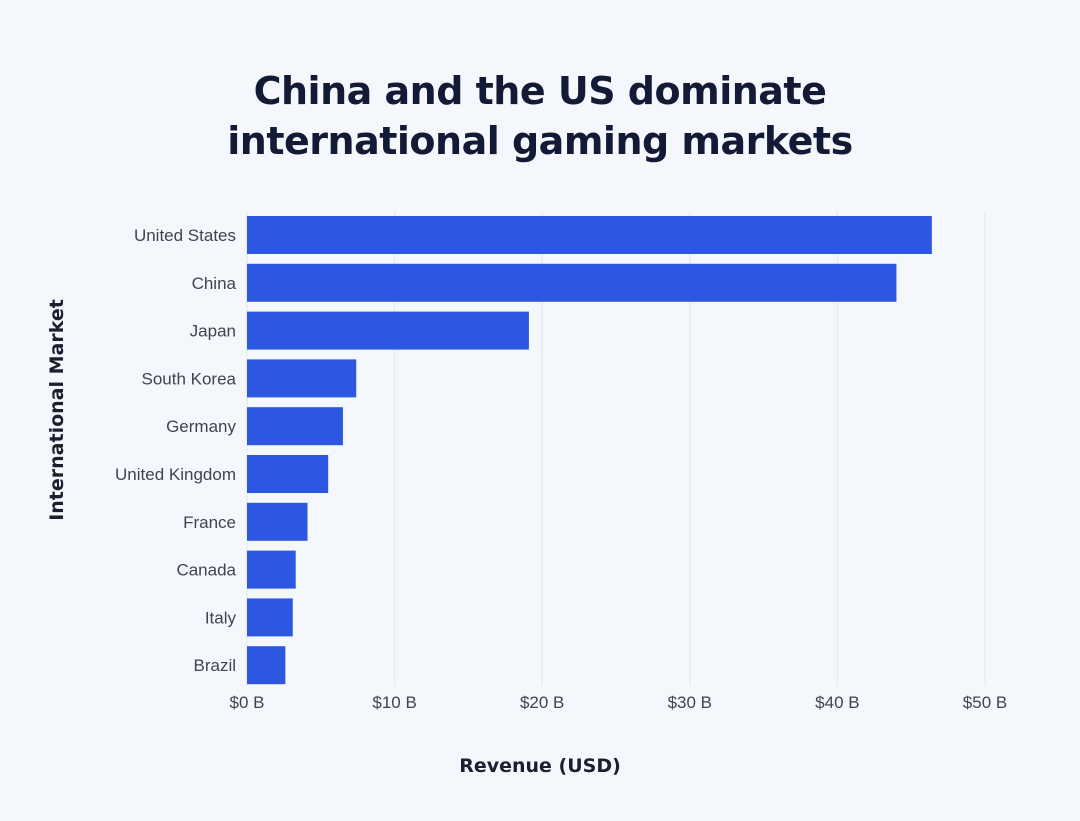 This screenshot has width=1080, height=821. Describe the element at coordinates (985, 702) in the screenshot. I see `x-tick-label-5: $50 B` at that location.